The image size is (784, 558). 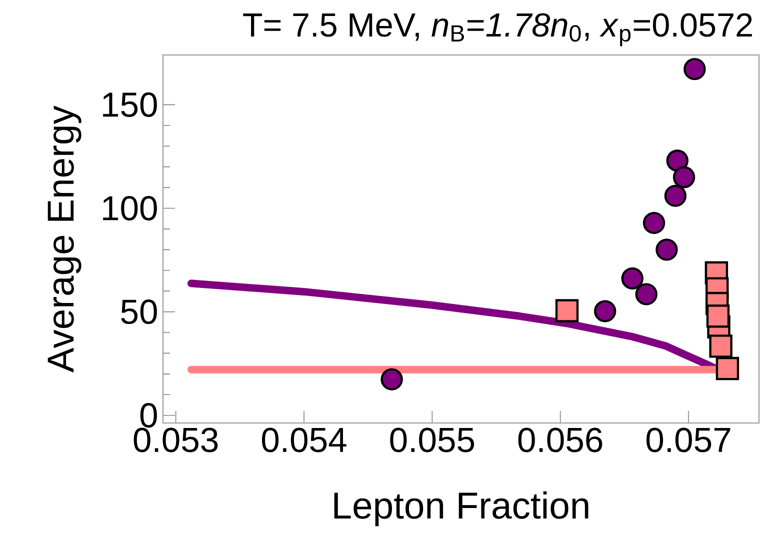 I want to click on y-axis-title: Average Energy, so click(x=65, y=239).